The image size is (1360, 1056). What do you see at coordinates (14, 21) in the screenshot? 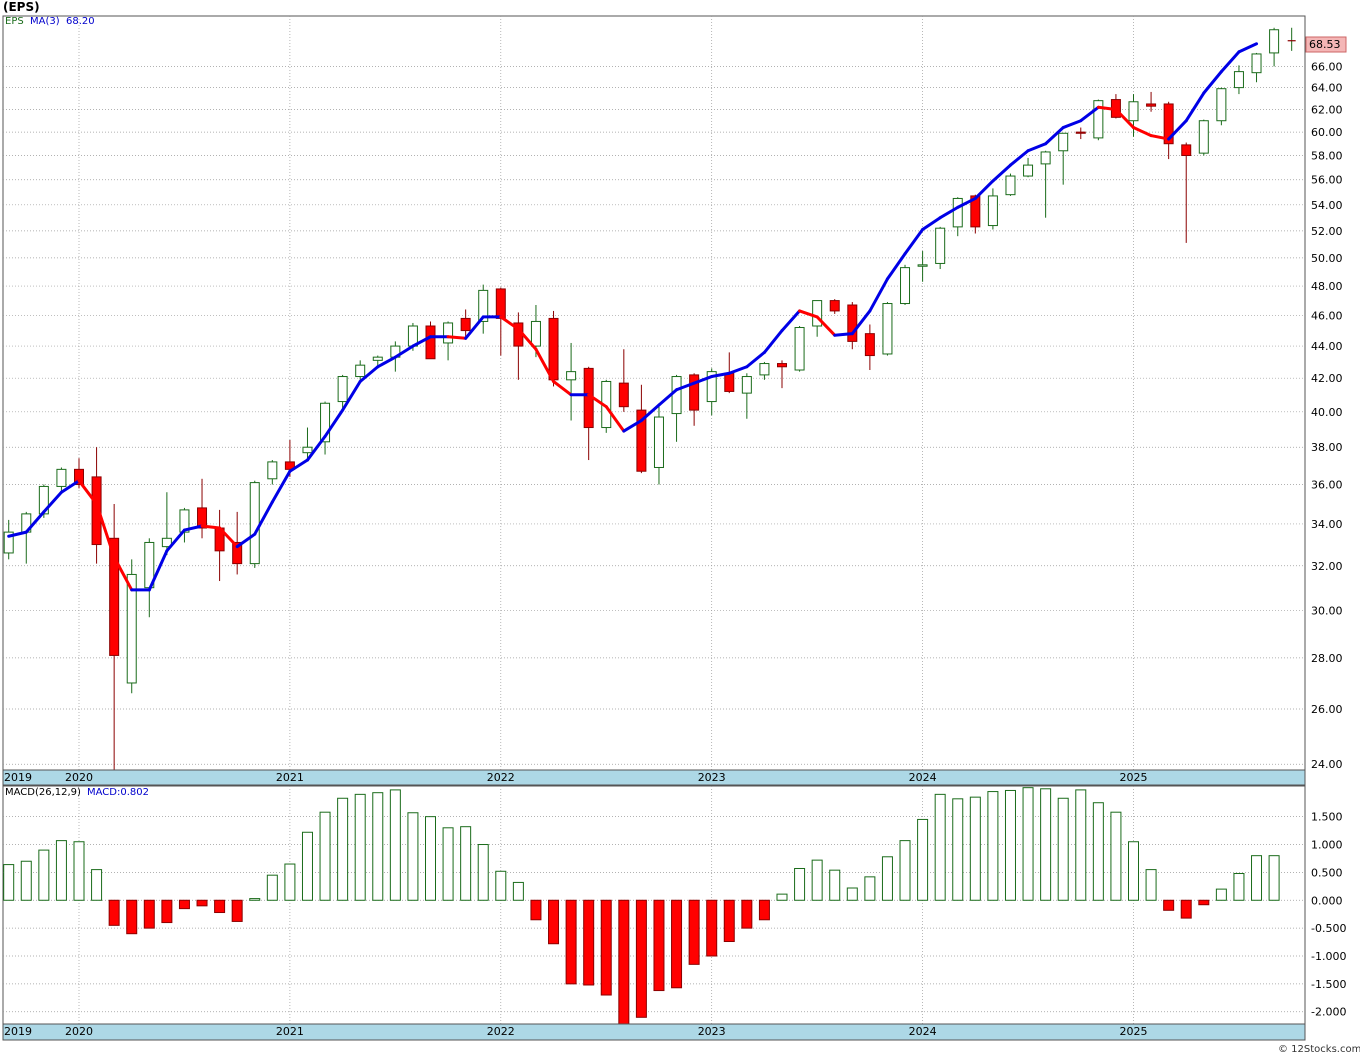
I see `legend-eps: EPS` at bounding box center [14, 21].